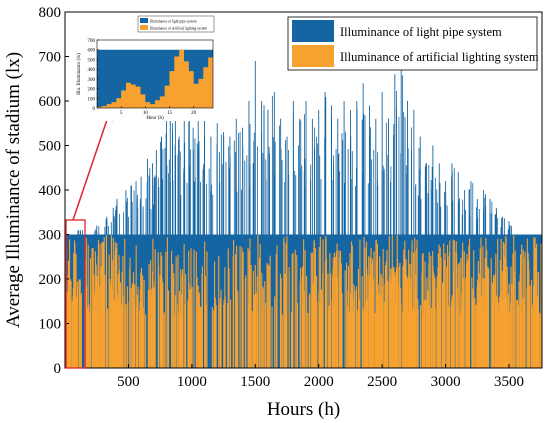 The width and height of the screenshot is (550, 423). What do you see at coordinates (421, 32) in the screenshot?
I see `legend-label-light-pipe: Illuminance of light pipe system` at bounding box center [421, 32].